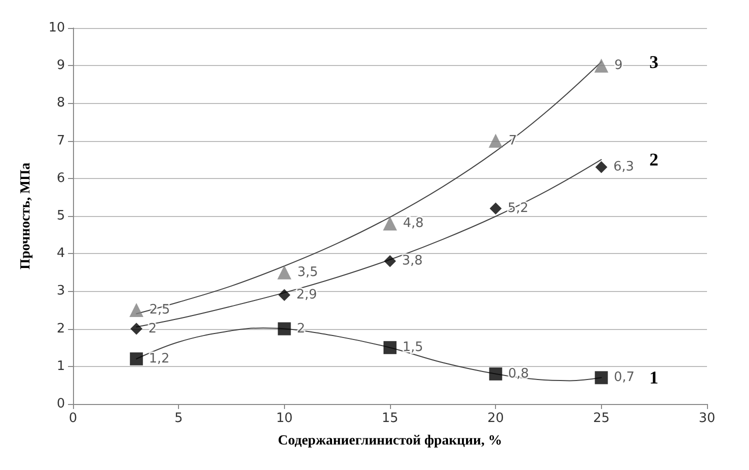 This screenshot has height=470, width=749. Describe the element at coordinates (623, 167) in the screenshot. I see `data-label: 6,3` at that location.